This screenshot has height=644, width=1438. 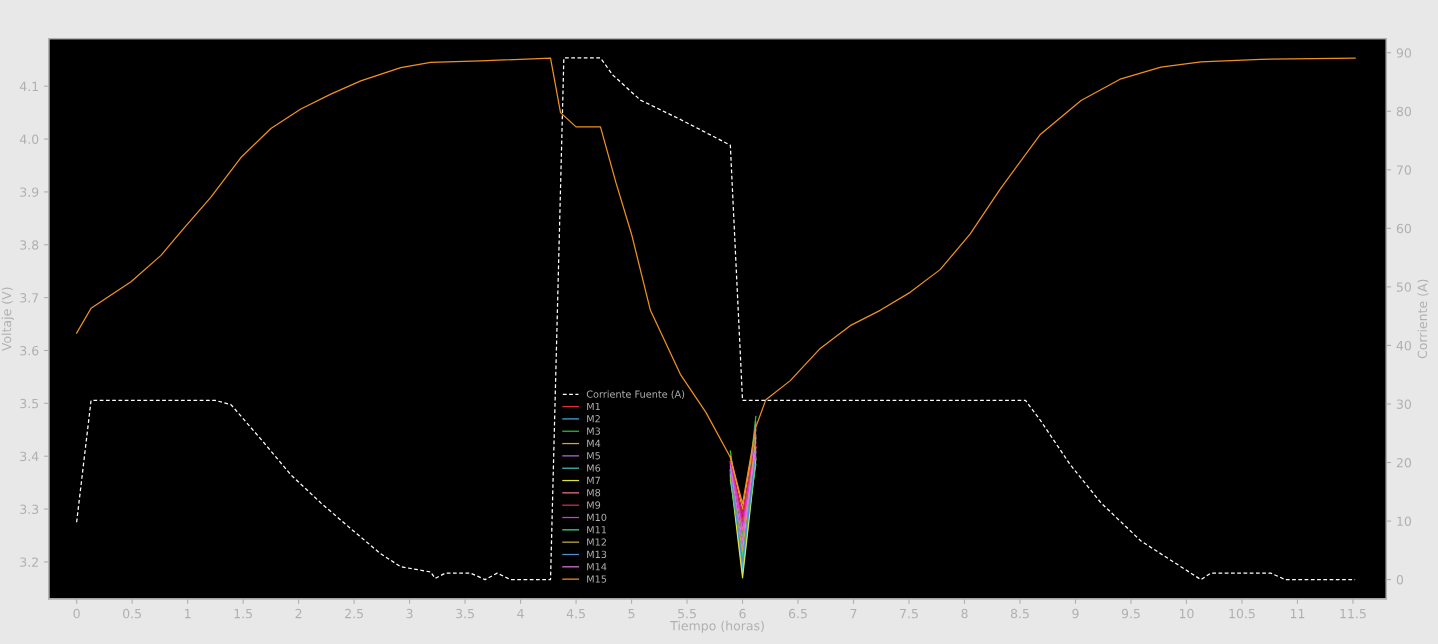 What do you see at coordinates (1423, 319) in the screenshot?
I see `y2-axis-title: Corriente (A)` at bounding box center [1423, 319].